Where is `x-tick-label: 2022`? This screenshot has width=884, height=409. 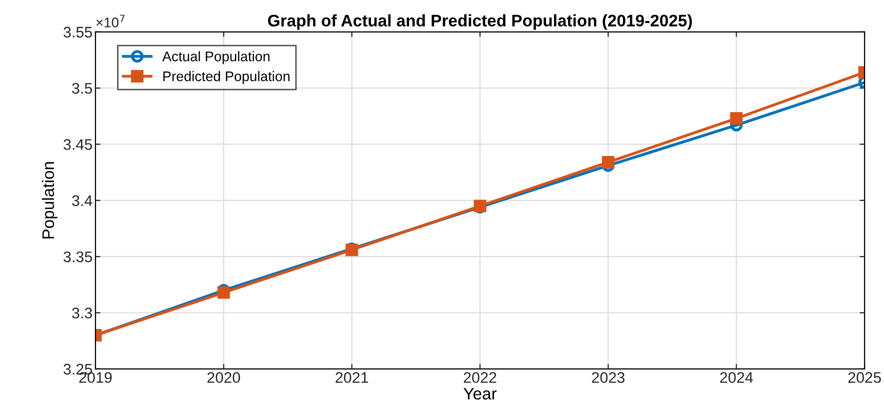
x-tick-label: 2022 is located at coordinates (480, 377).